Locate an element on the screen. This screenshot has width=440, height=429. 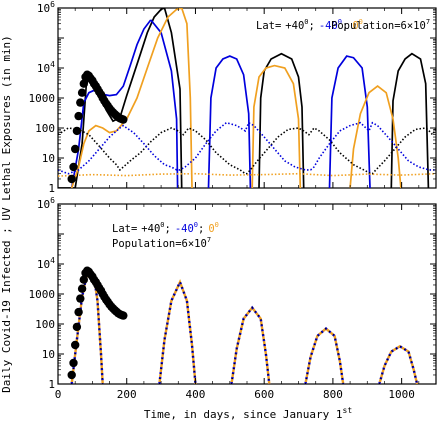
top-series-inf_p40 is located at coordinates (111, 98).